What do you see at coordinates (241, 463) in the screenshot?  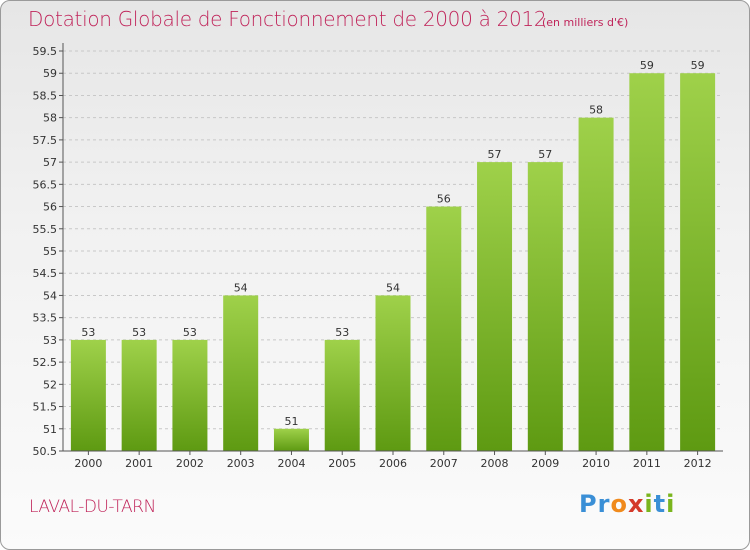 I see `x-tick-label: 2003` at bounding box center [241, 463].